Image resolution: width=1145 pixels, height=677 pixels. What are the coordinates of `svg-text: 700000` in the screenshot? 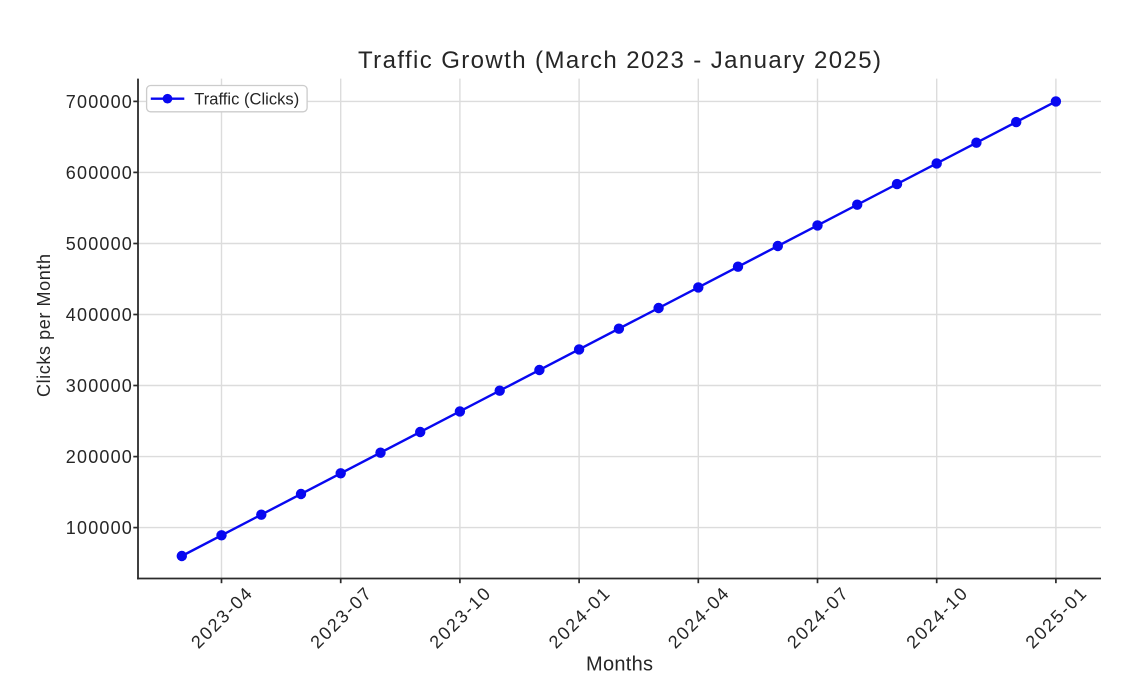 It's located at (99, 102).